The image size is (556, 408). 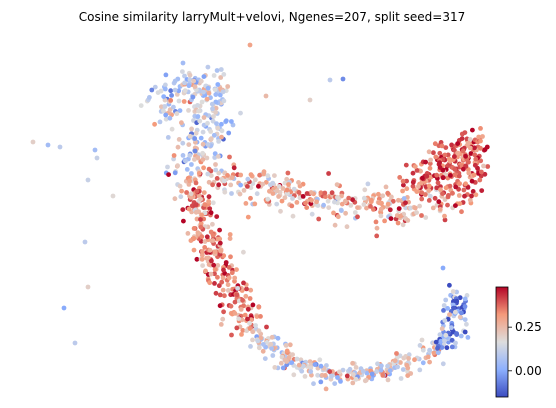 I want to click on colorbar-gradient, so click(x=502, y=342).